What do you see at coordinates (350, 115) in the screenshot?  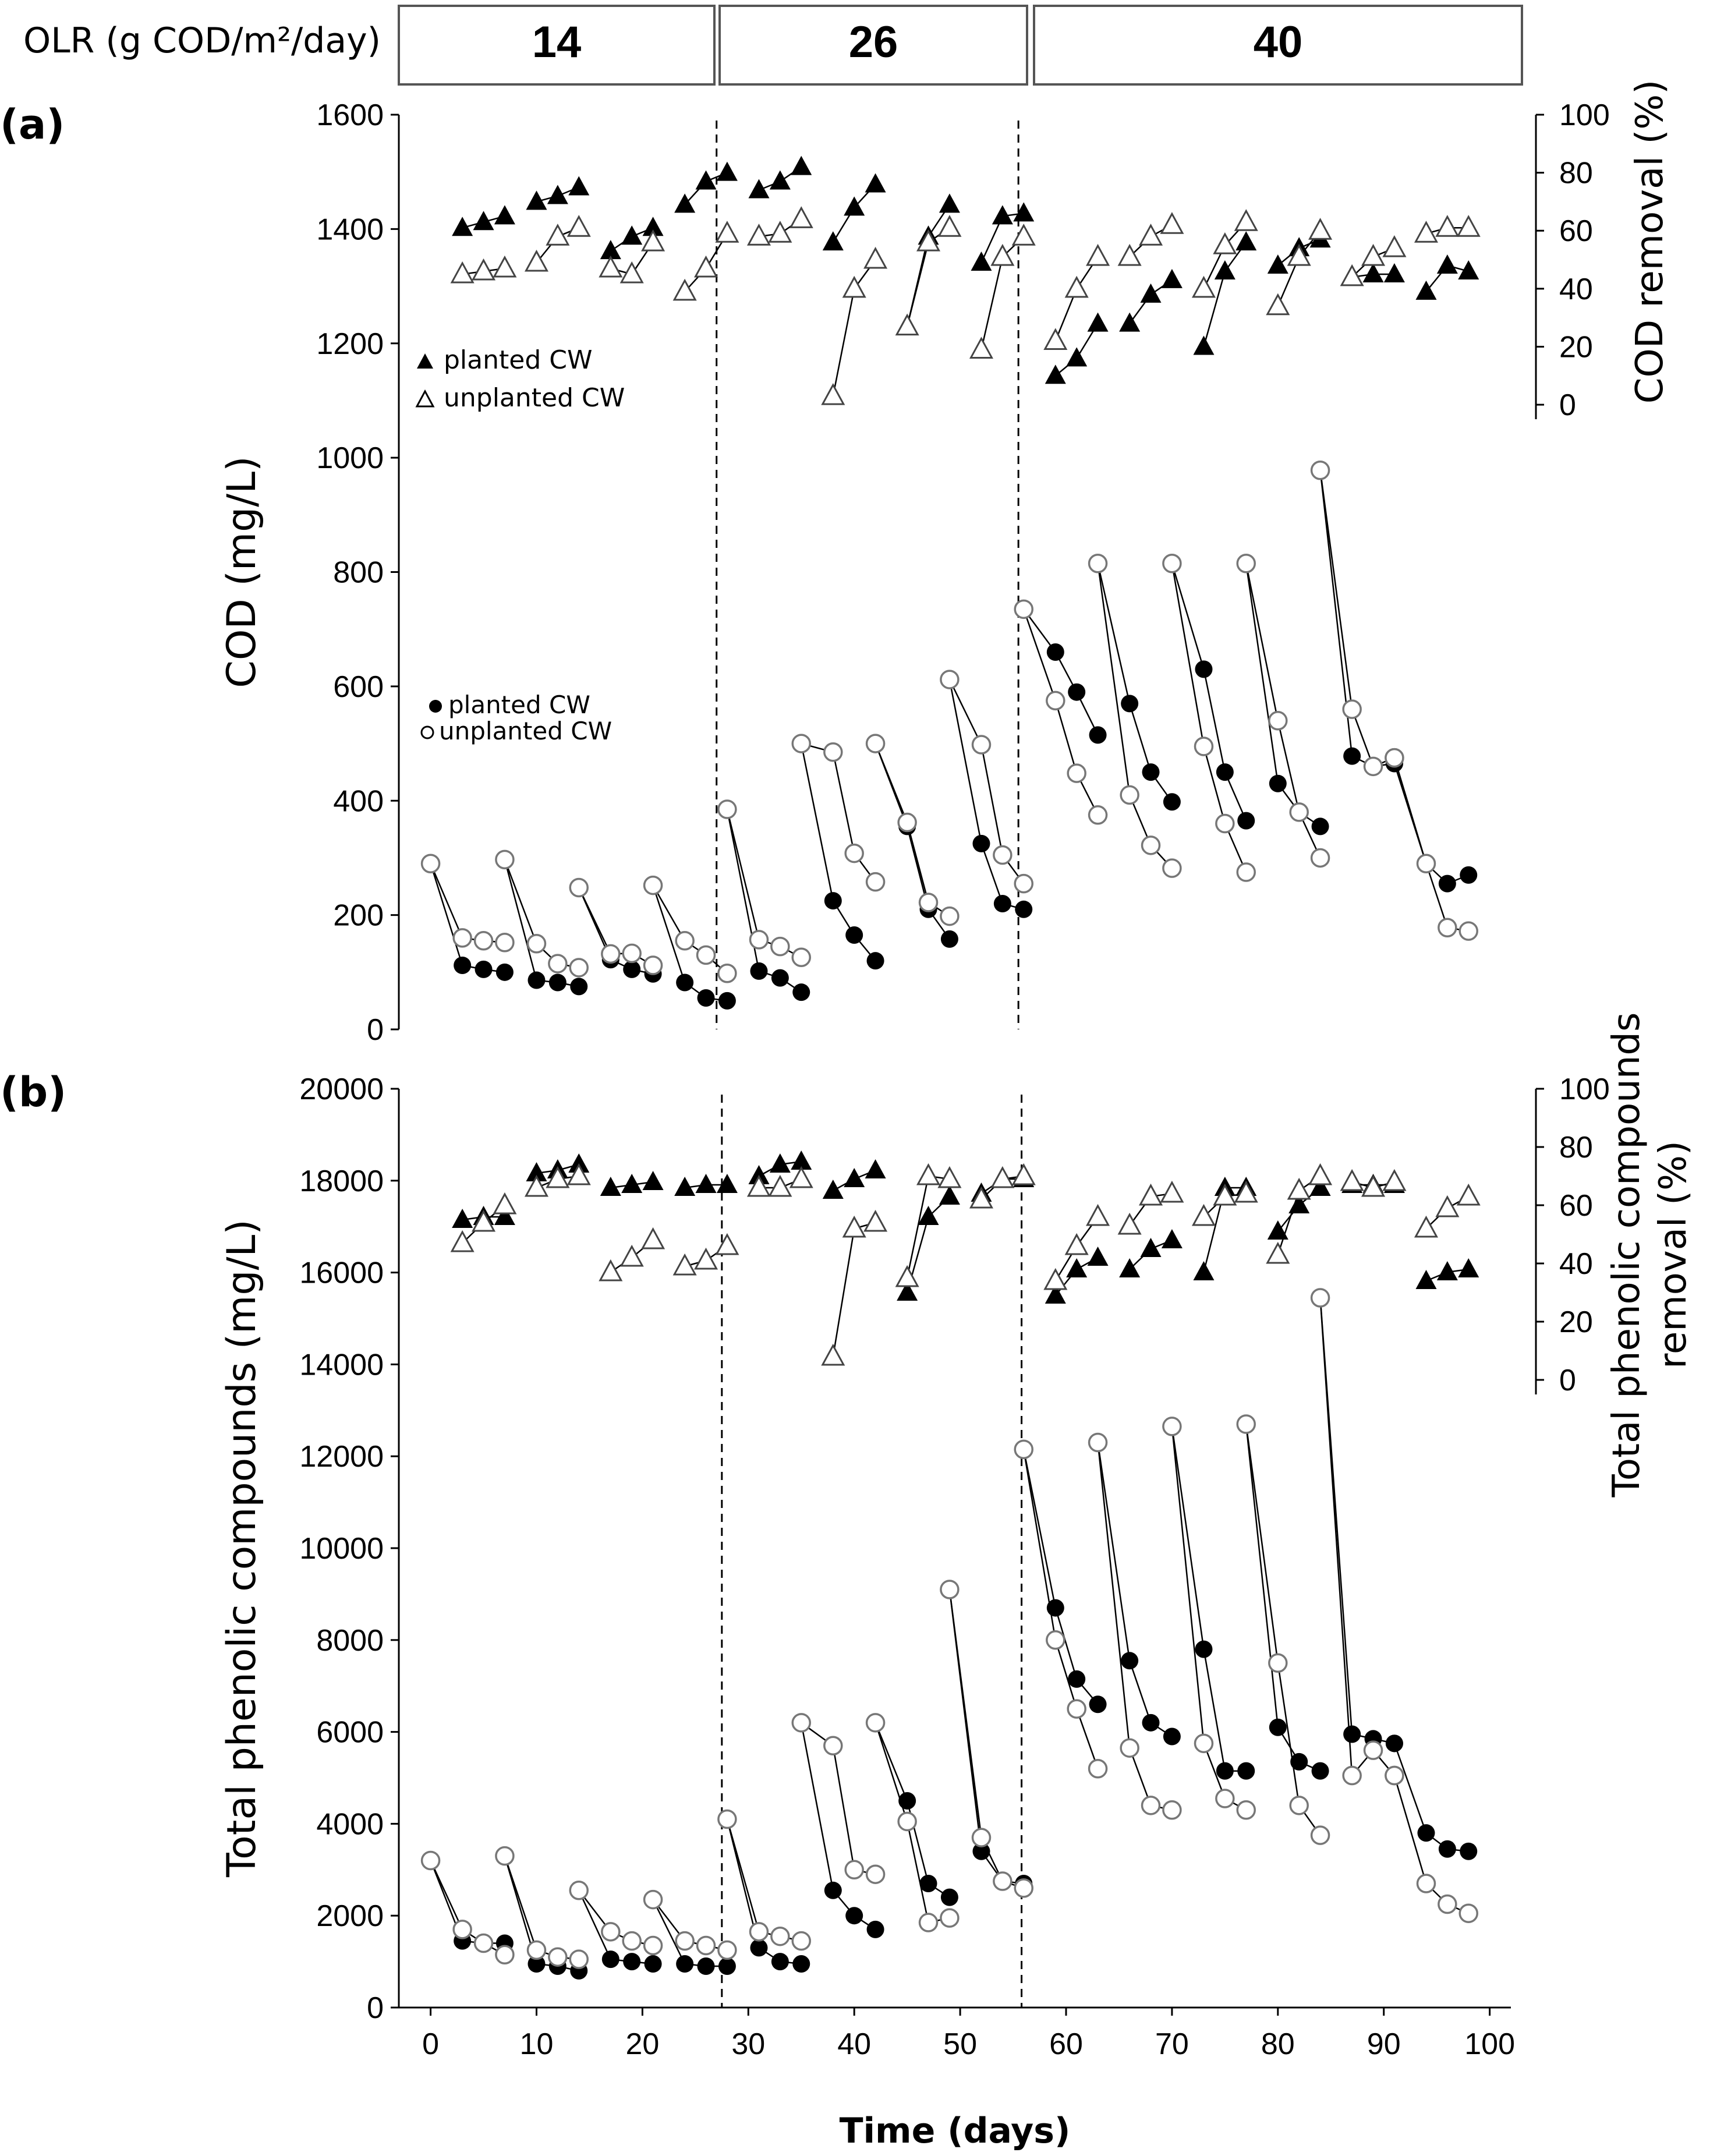 I see `left-tick-label: 1600` at bounding box center [350, 115].